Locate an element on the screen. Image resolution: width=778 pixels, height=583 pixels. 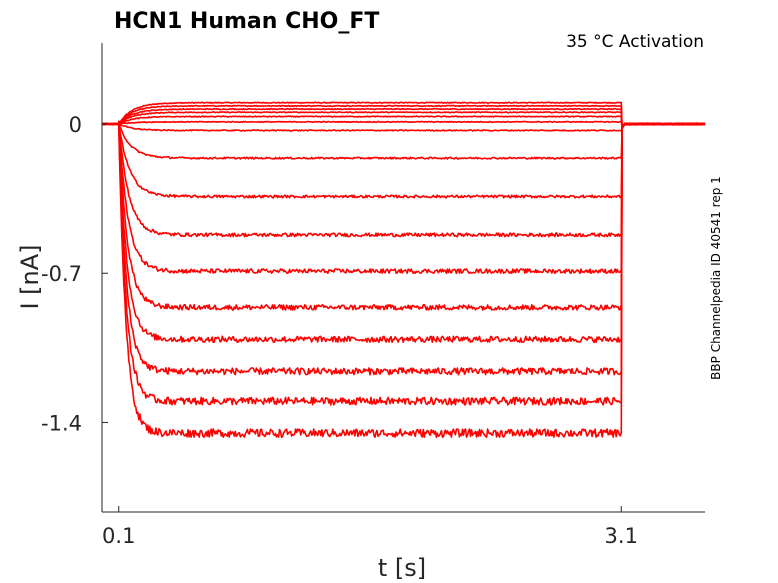
x-axis-label: t [s] is located at coordinates (402, 568).